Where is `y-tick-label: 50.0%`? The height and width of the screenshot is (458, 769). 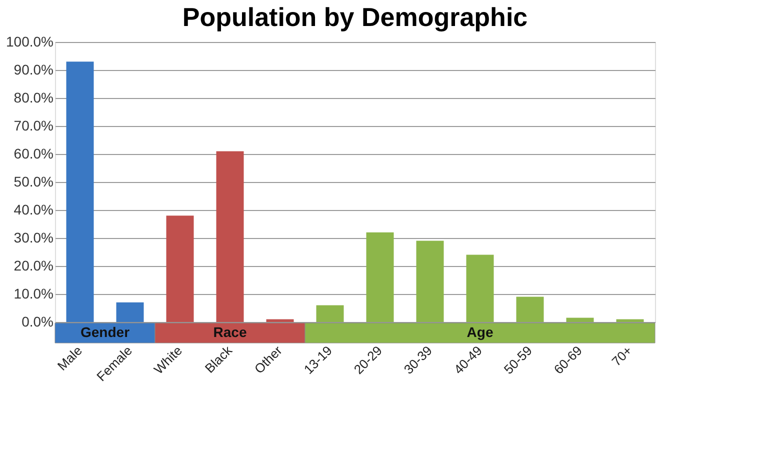 y-tick-label: 50.0% is located at coordinates (34, 182).